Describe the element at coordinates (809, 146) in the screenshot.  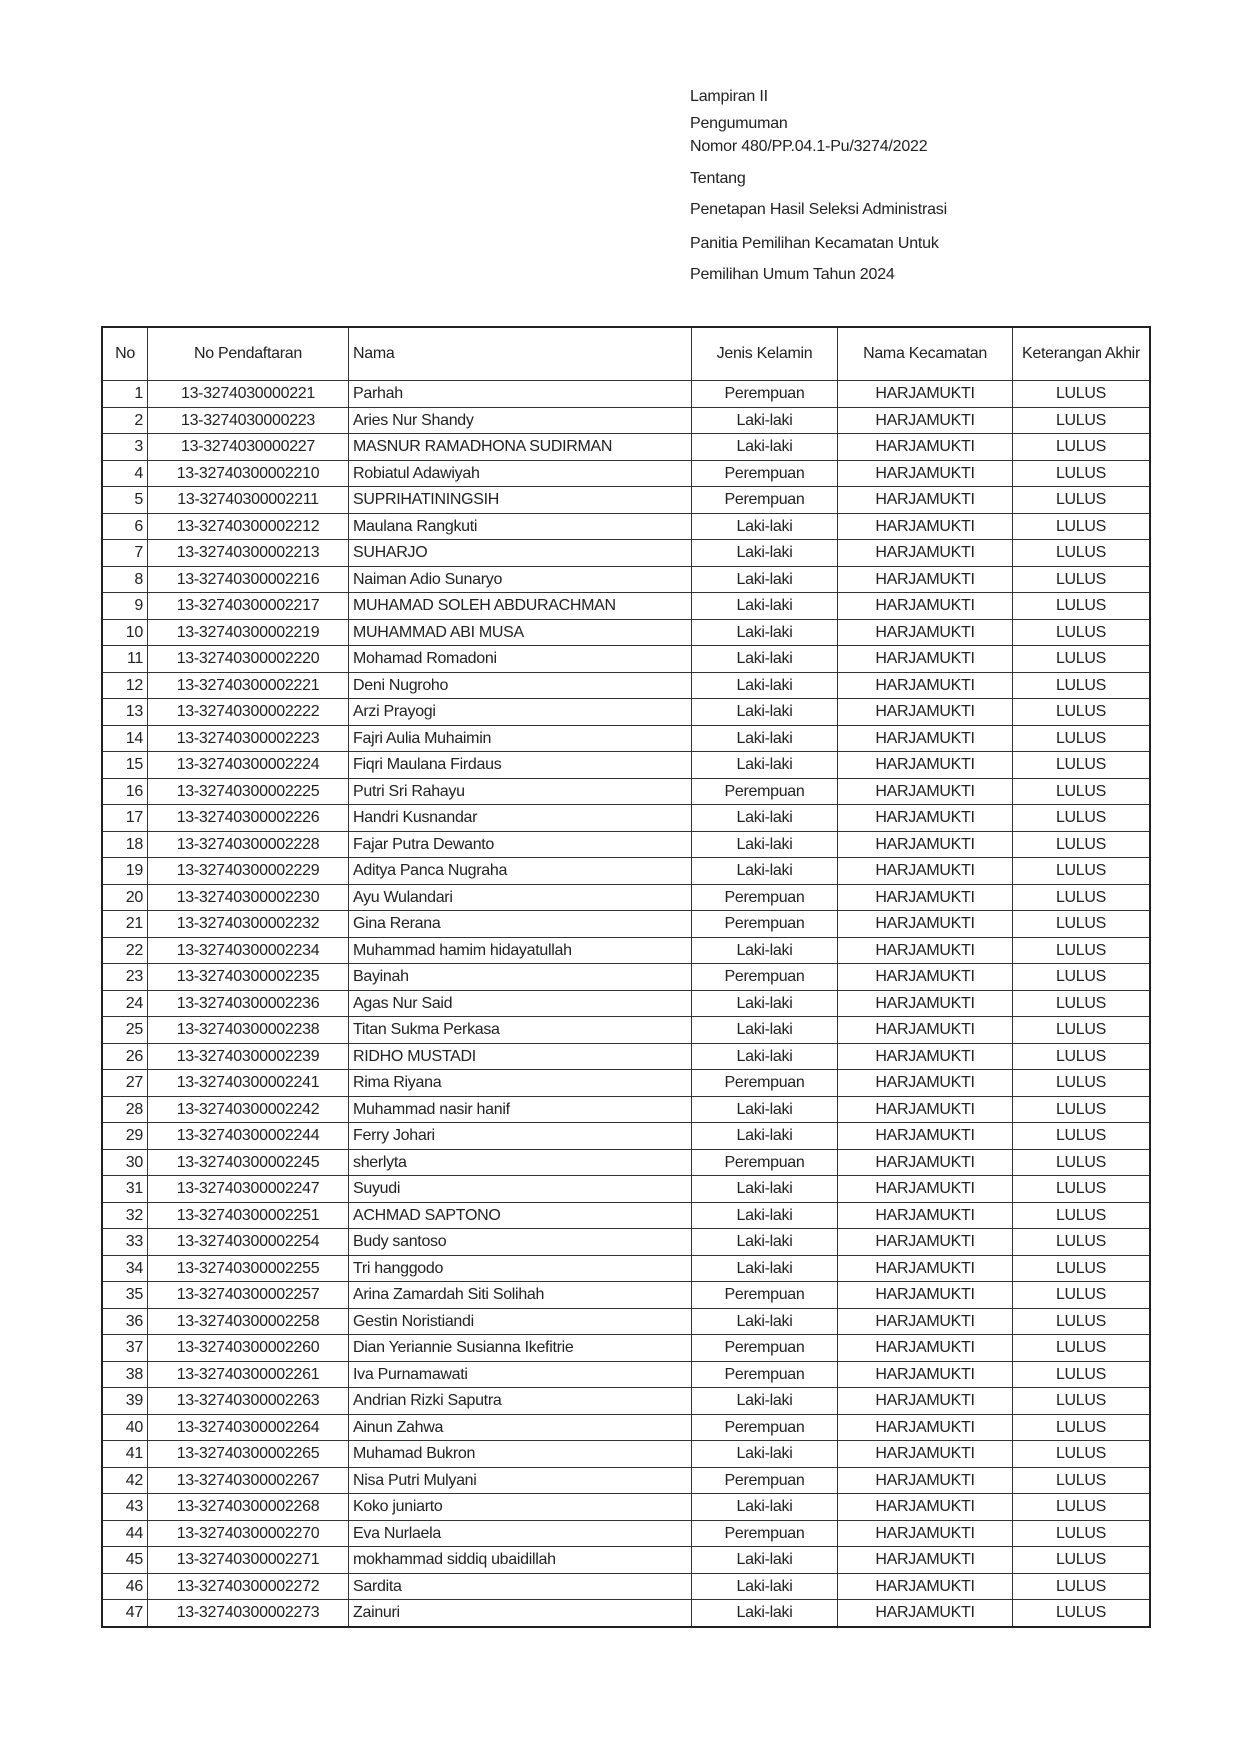
I see `header-line: Nomor 480/PP.04.1-Pu/3274/2022` at that location.